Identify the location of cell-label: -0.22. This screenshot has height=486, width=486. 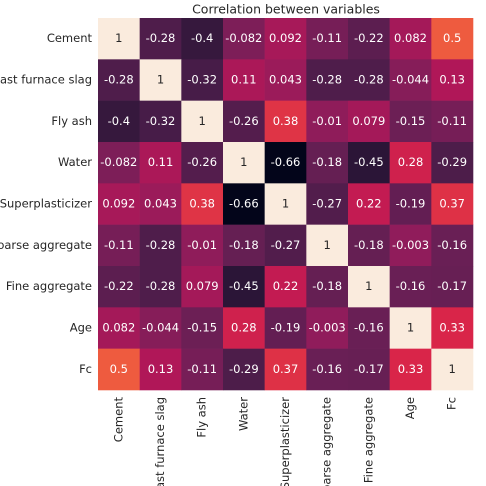
(119, 286).